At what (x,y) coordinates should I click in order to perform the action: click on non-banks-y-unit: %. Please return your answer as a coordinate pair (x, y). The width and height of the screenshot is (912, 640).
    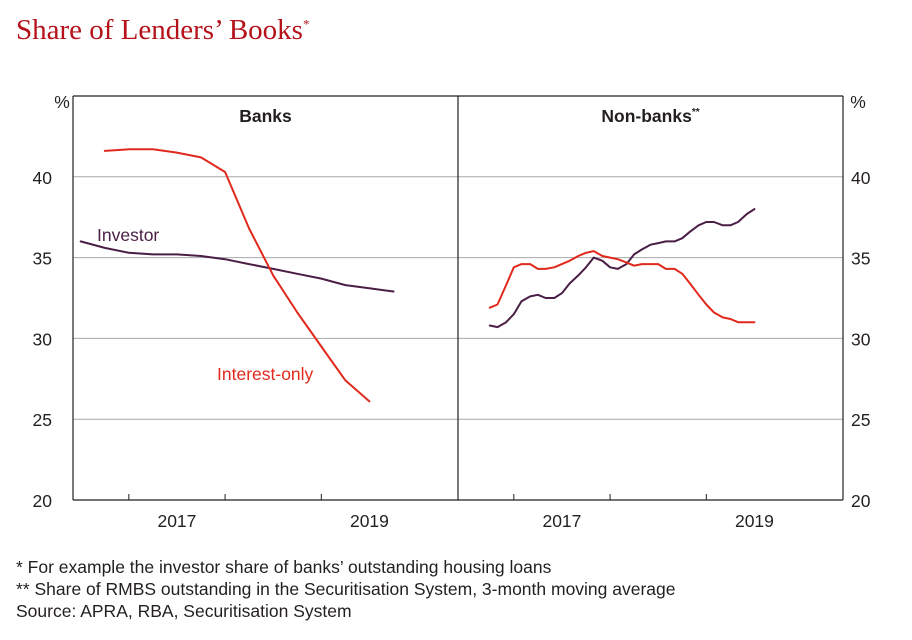
    Looking at the image, I should click on (858, 102).